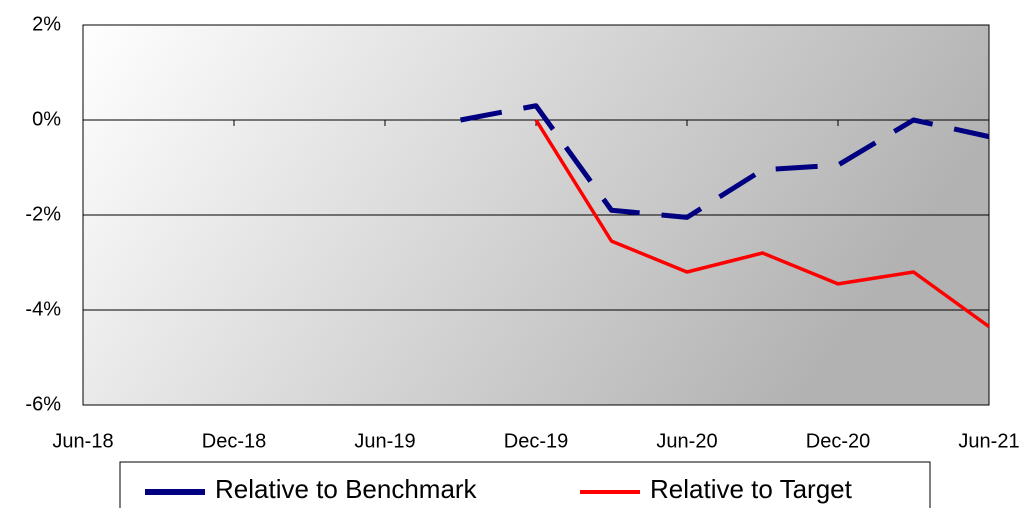  I want to click on legend-label: Relative to Benchmark, so click(346, 489).